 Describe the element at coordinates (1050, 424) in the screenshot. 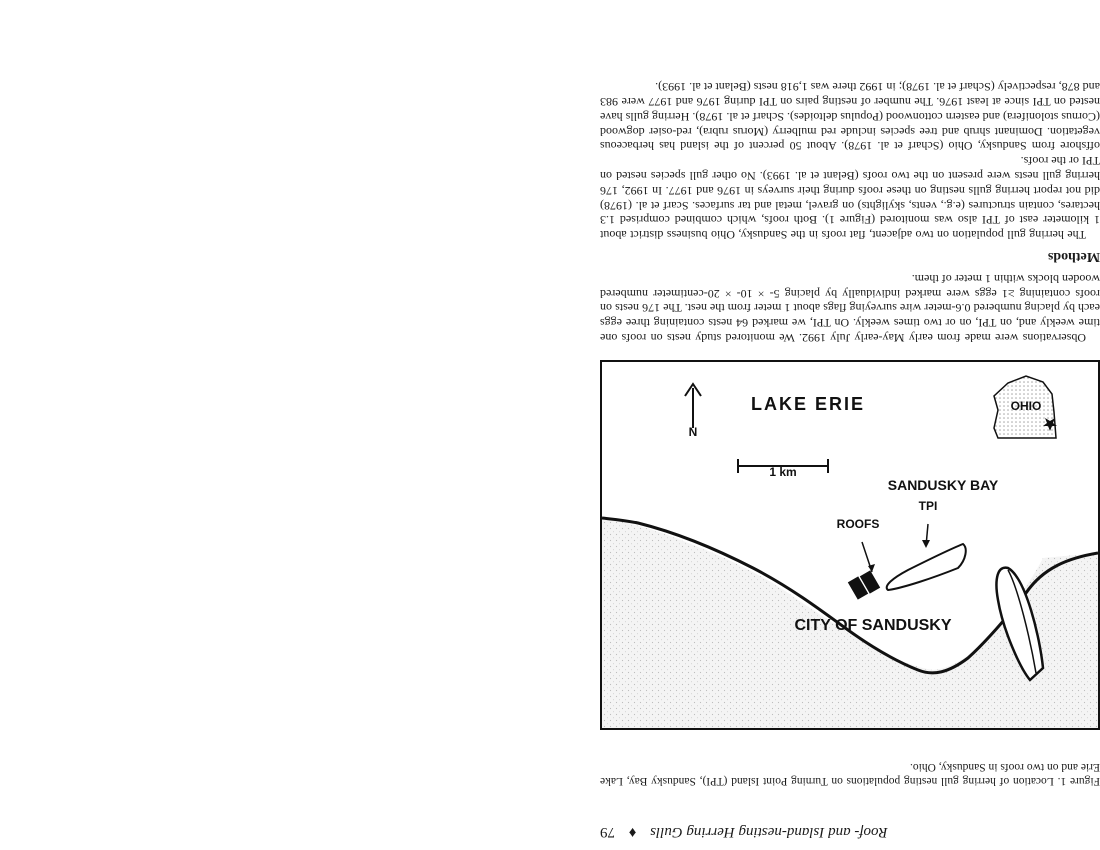

I see `star-icon` at that location.